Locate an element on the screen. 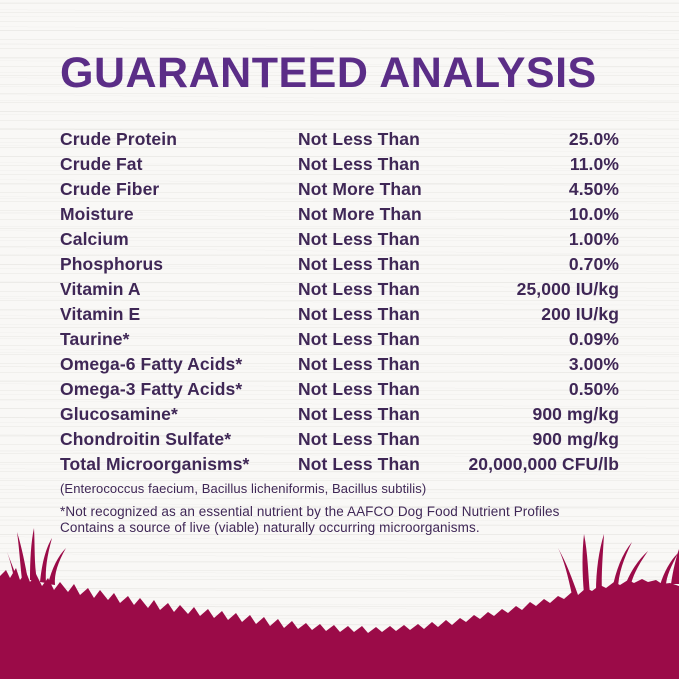 This screenshot has width=679, height=679. nutrient-value: 25,000 IU/kg is located at coordinates (567, 289).